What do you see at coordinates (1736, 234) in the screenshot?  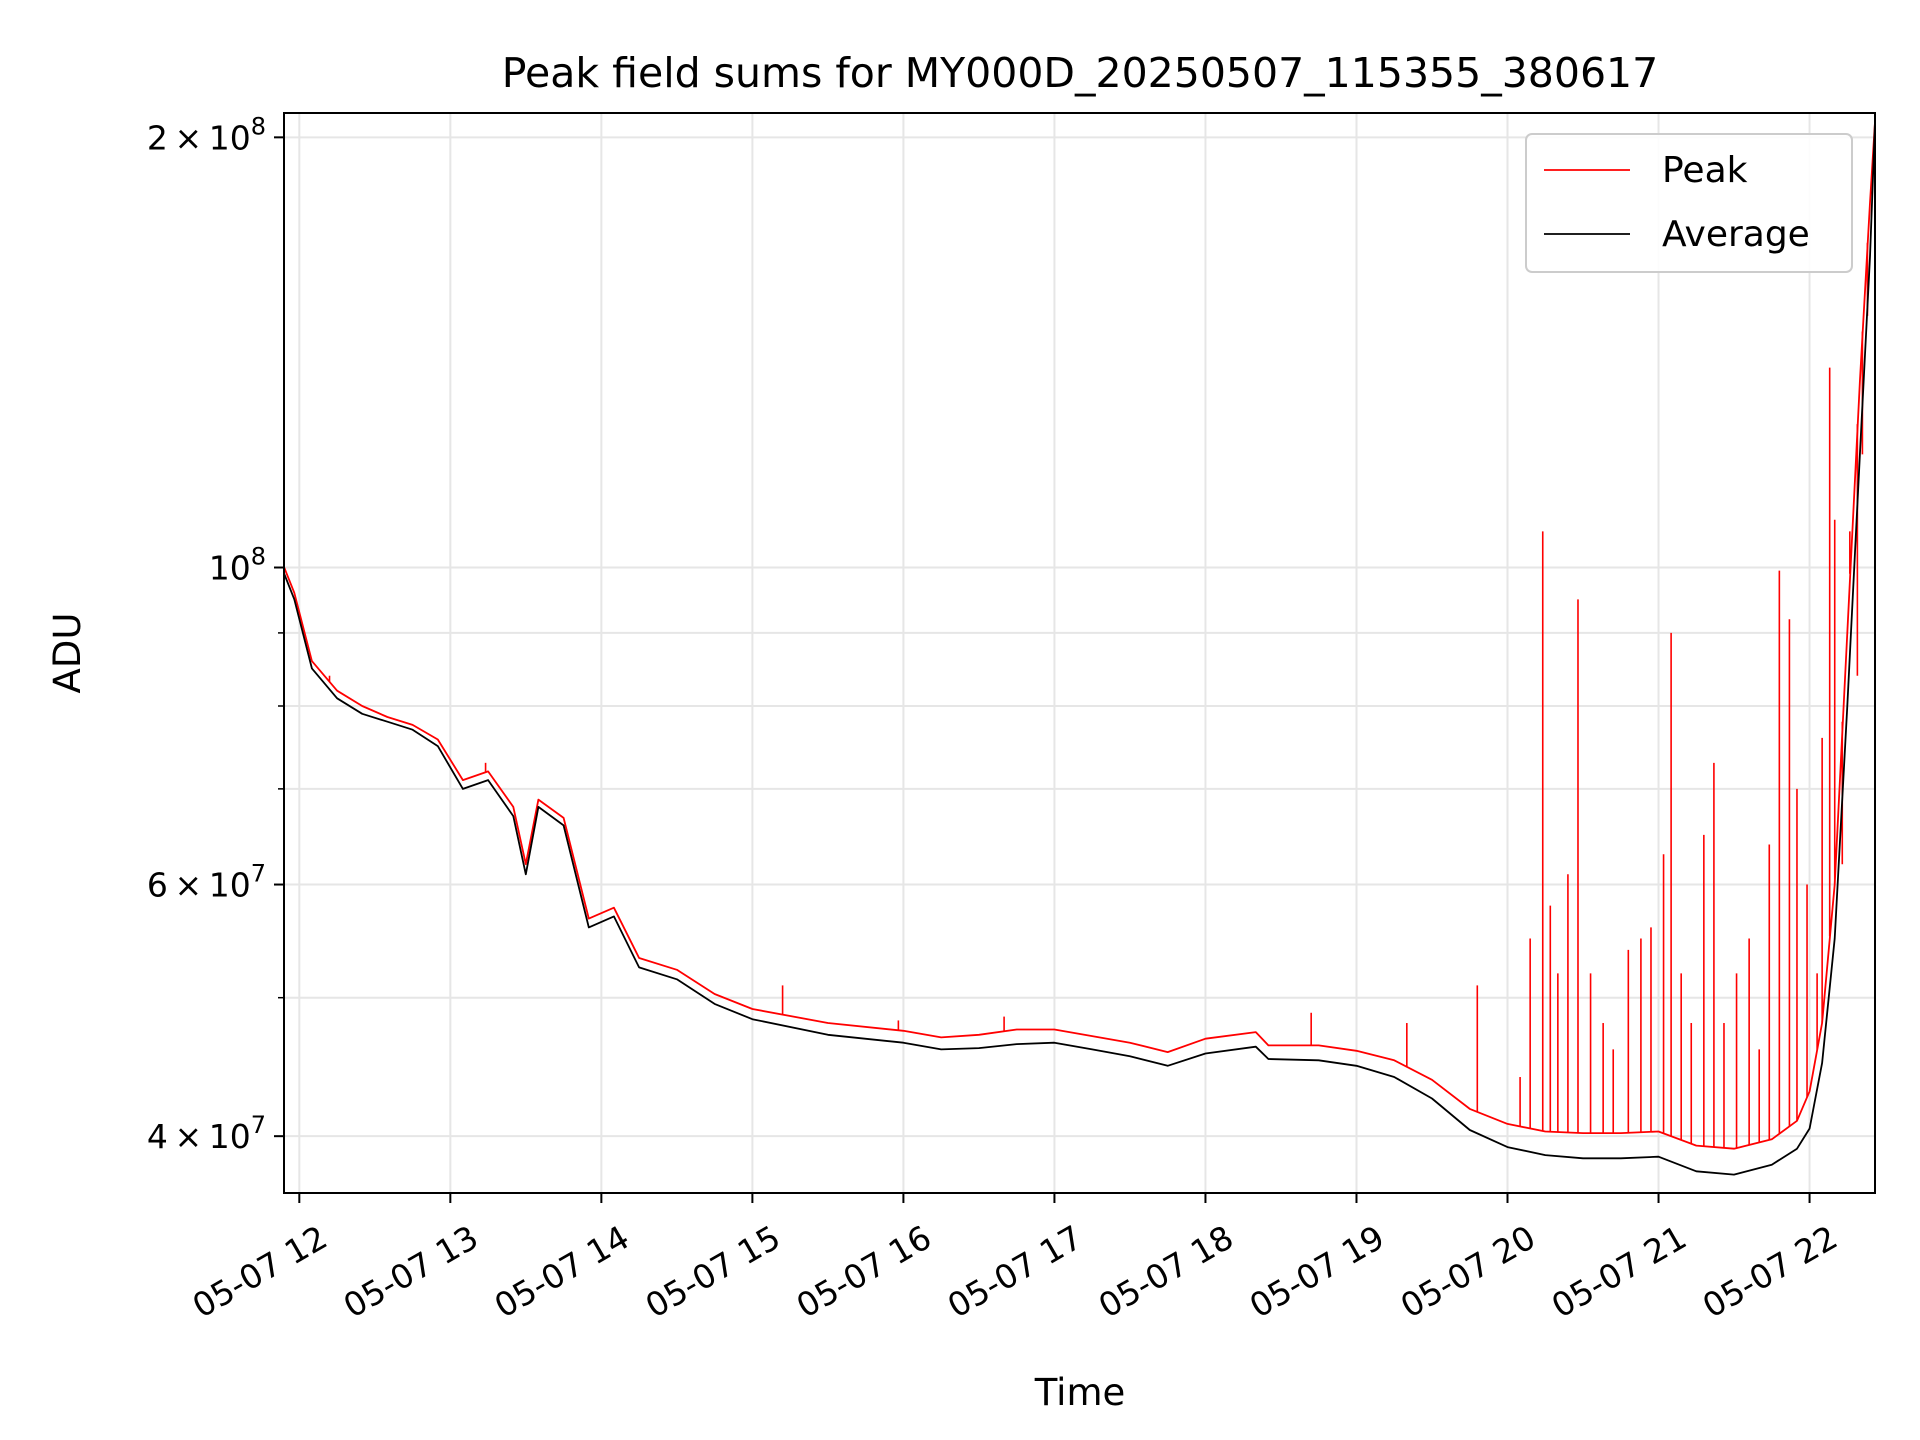 I see `legend-label-average: Average` at bounding box center [1736, 234].